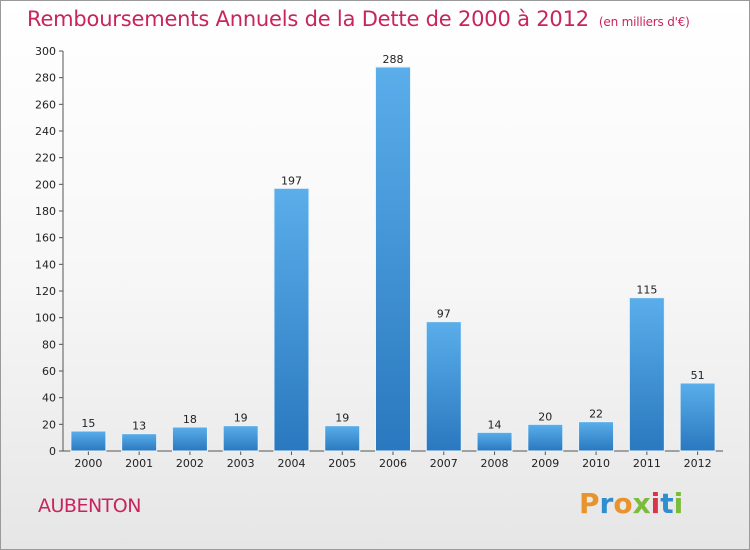 Image resolution: width=750 pixels, height=550 pixels. What do you see at coordinates (45, 51) in the screenshot?
I see `y-tick-label: 300` at bounding box center [45, 51].